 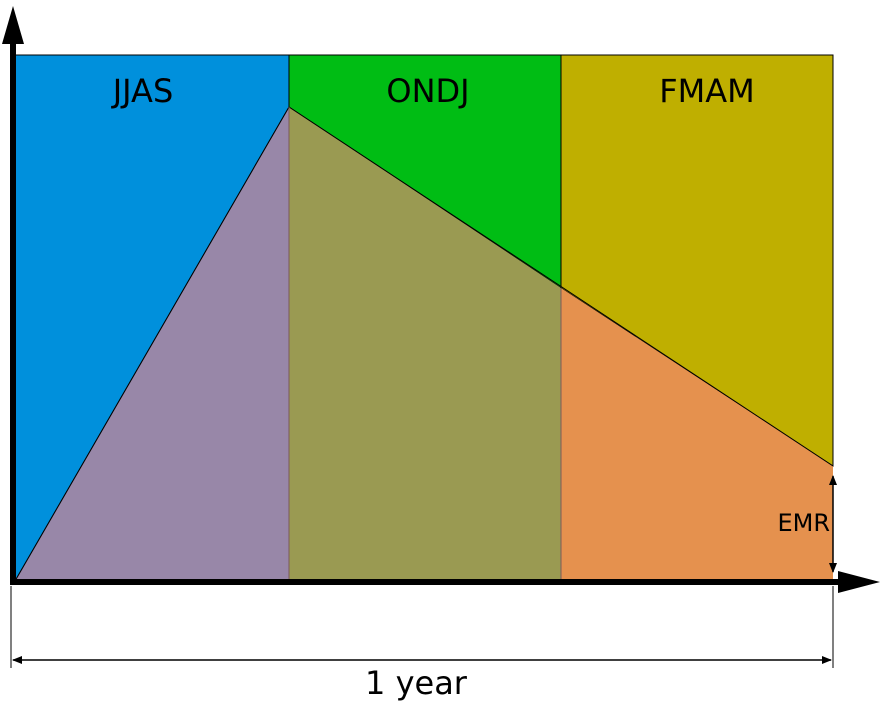 I want to click on lower-region-fmam, so click(x=697, y=434).